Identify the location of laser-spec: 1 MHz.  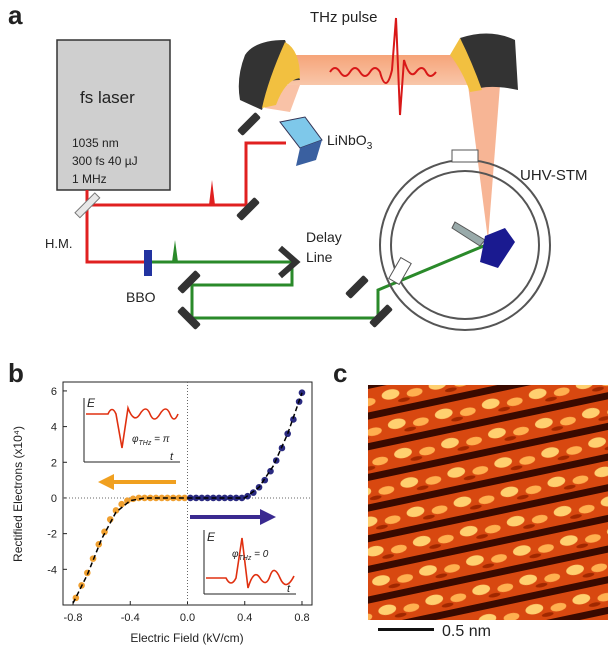
(89, 179).